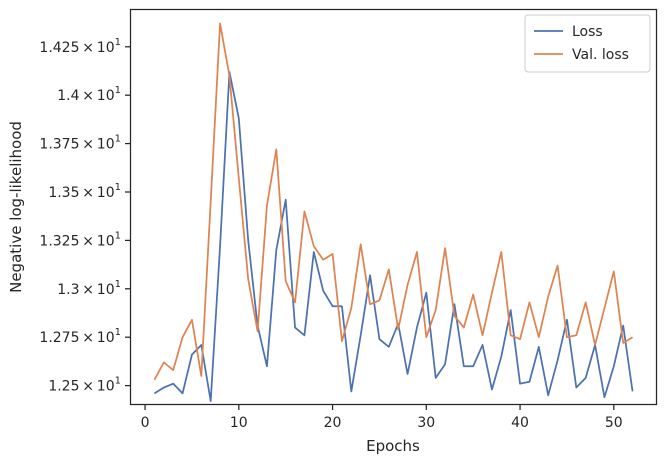 The height and width of the screenshot is (463, 667). Describe the element at coordinates (80, 336) in the screenshot. I see `y-tick-label: 1.275 × 10¹` at that location.